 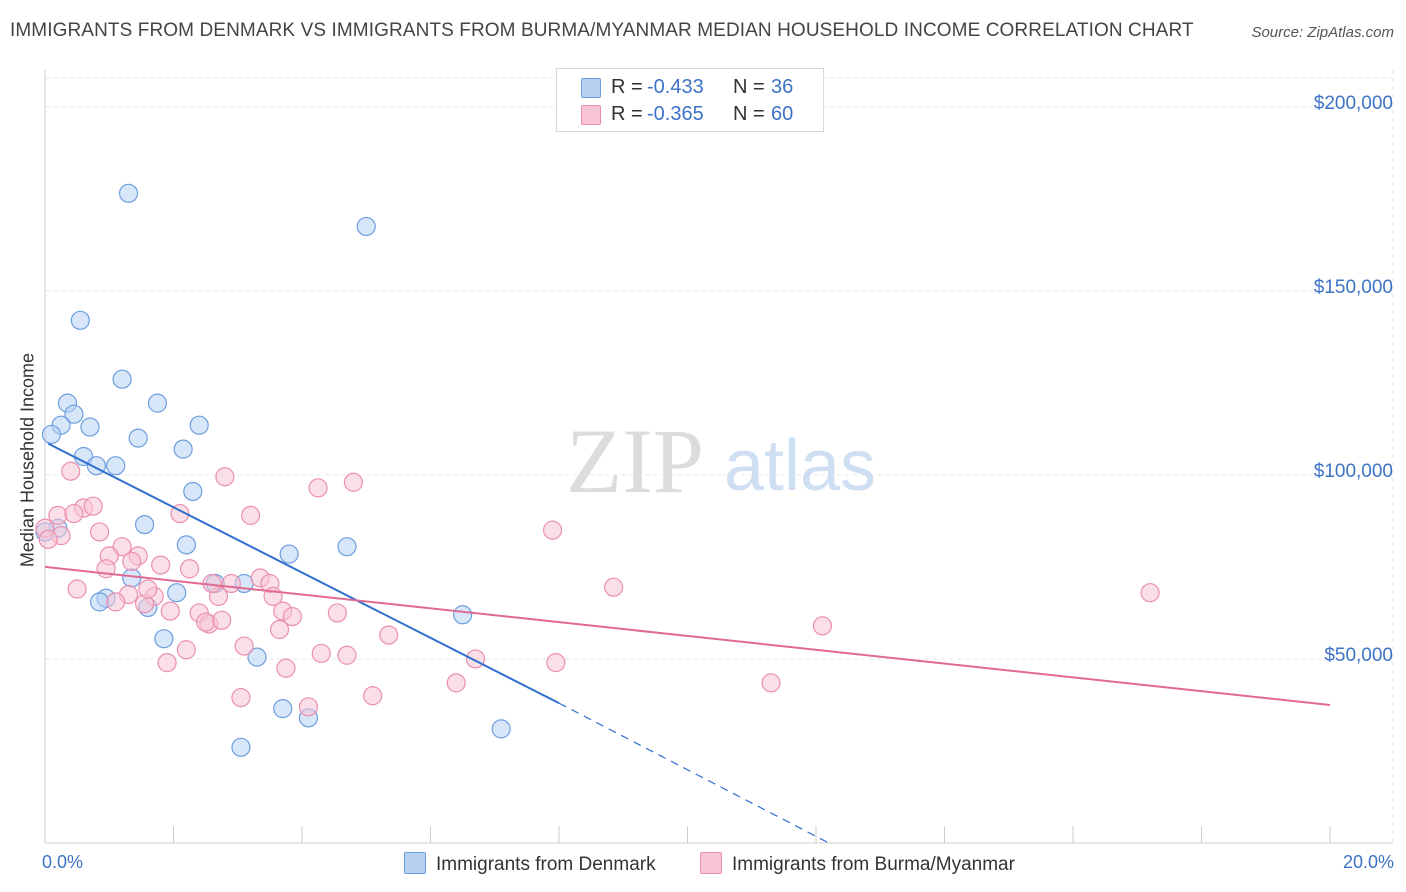 What do you see at coordinates (1368, 862) in the screenshot?
I see `x-tick-label-max: 20.0%` at bounding box center [1368, 862].